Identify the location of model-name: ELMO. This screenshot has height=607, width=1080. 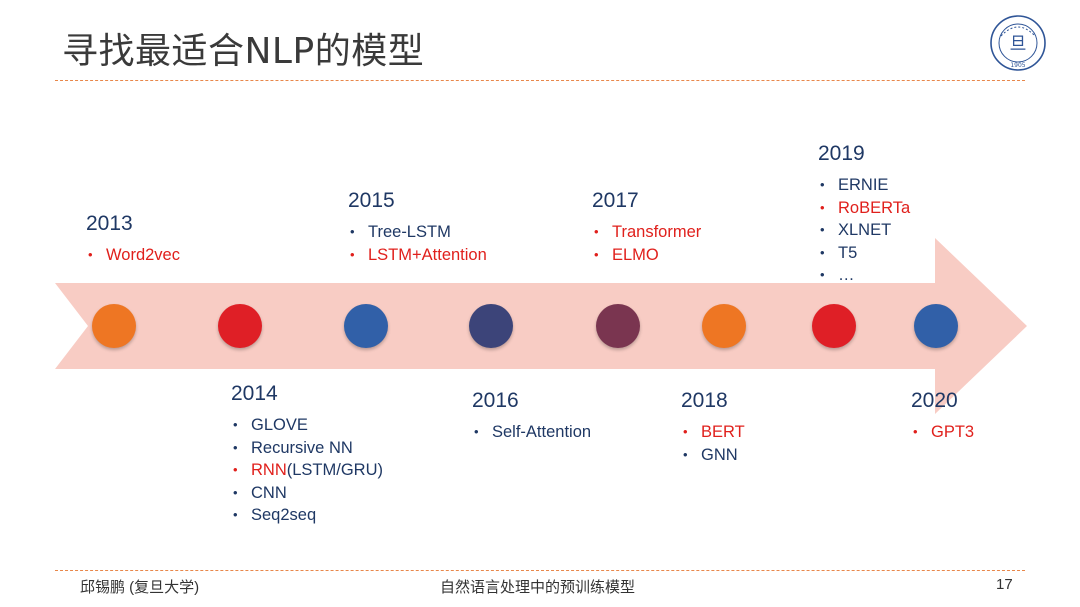
(635, 254).